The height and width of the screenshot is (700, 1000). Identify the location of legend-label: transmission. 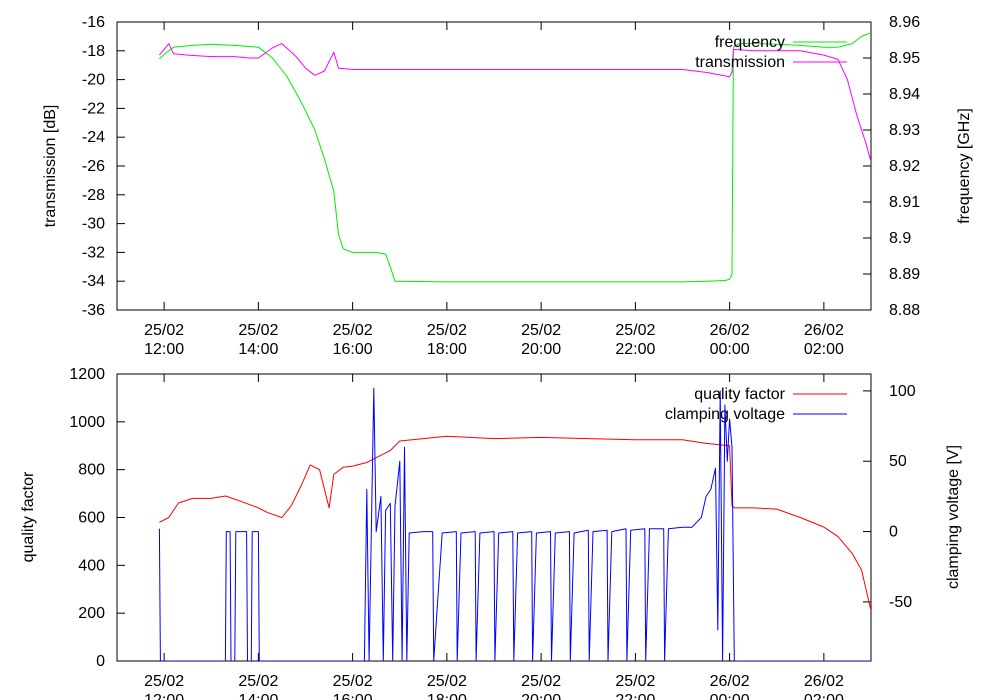
(740, 62).